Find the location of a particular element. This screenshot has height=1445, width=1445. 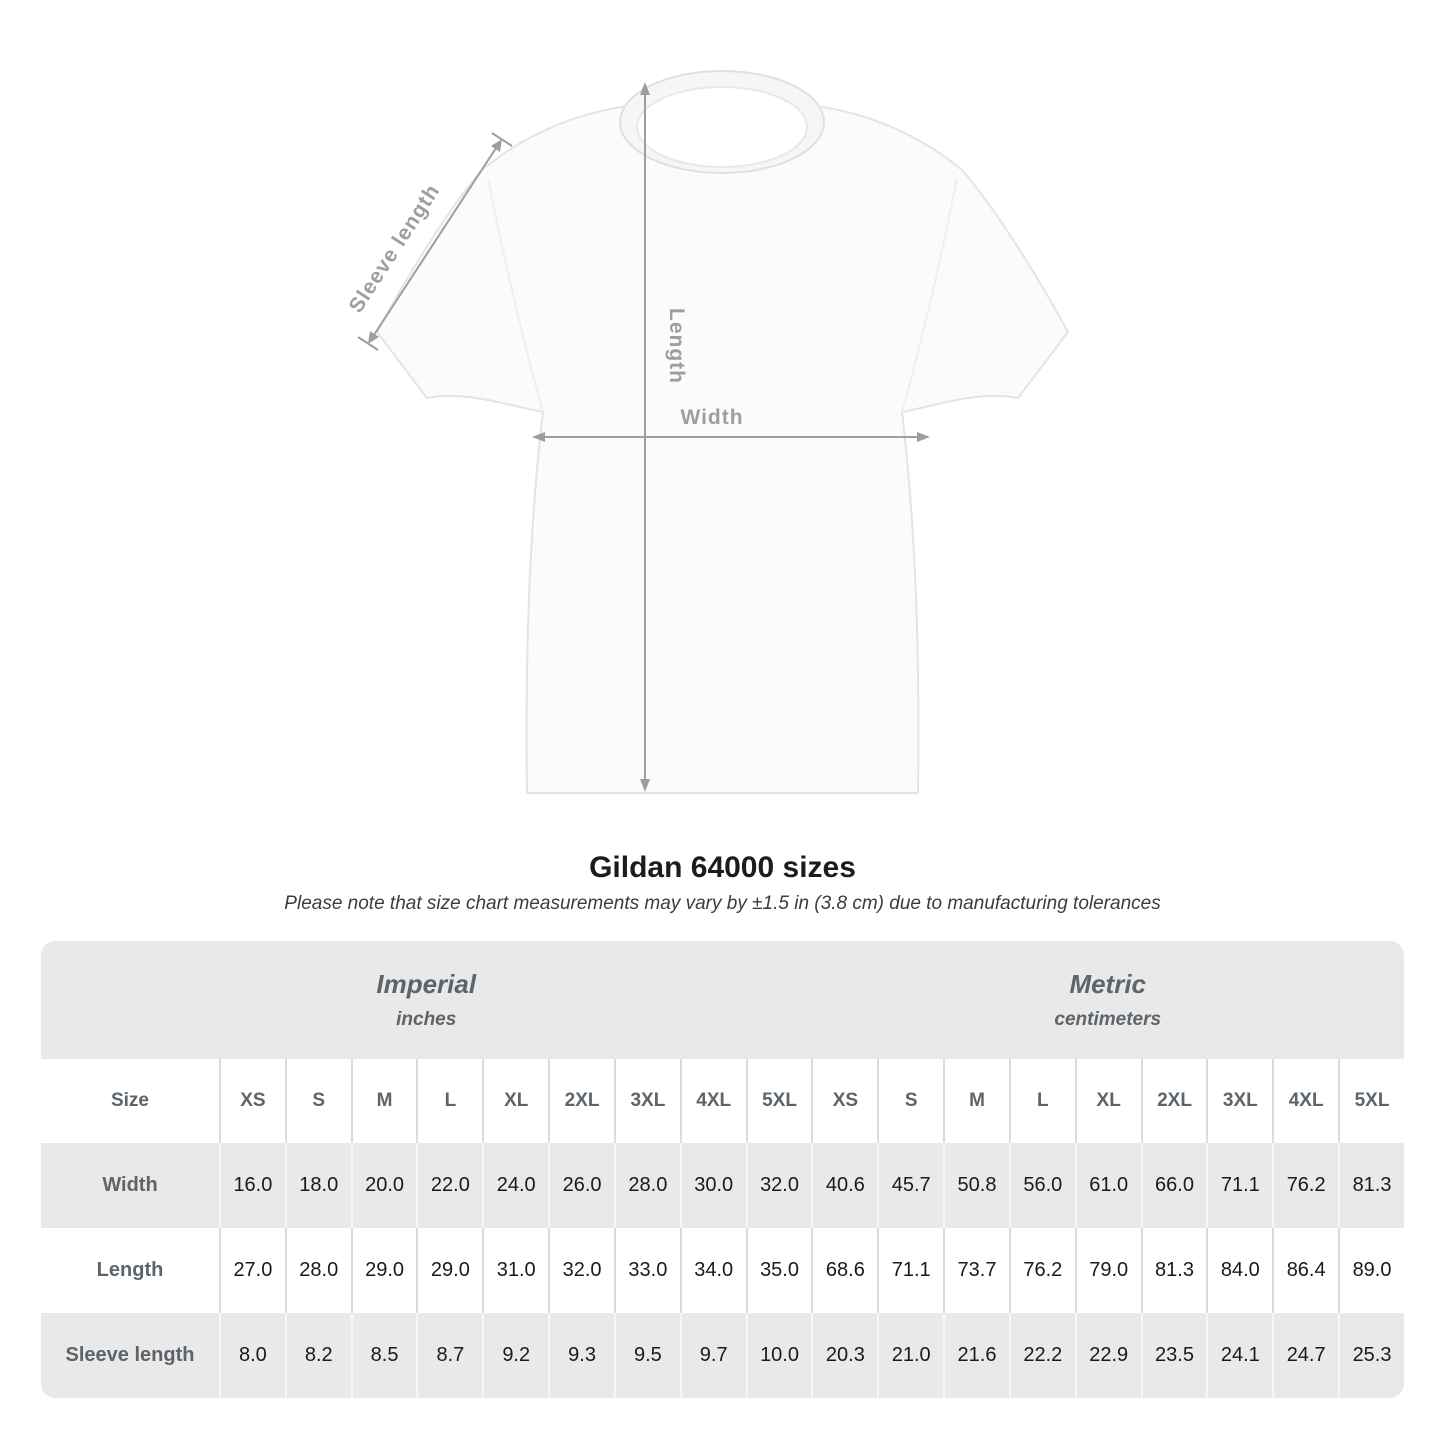

size-header-metric-s: S is located at coordinates (910, 1101).